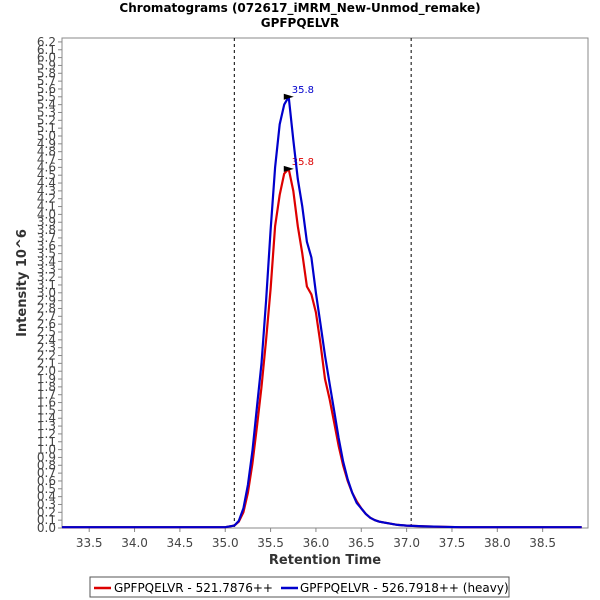 The width and height of the screenshot is (600, 600). I want to click on y-tick-label: 0.1, so click(46, 520).